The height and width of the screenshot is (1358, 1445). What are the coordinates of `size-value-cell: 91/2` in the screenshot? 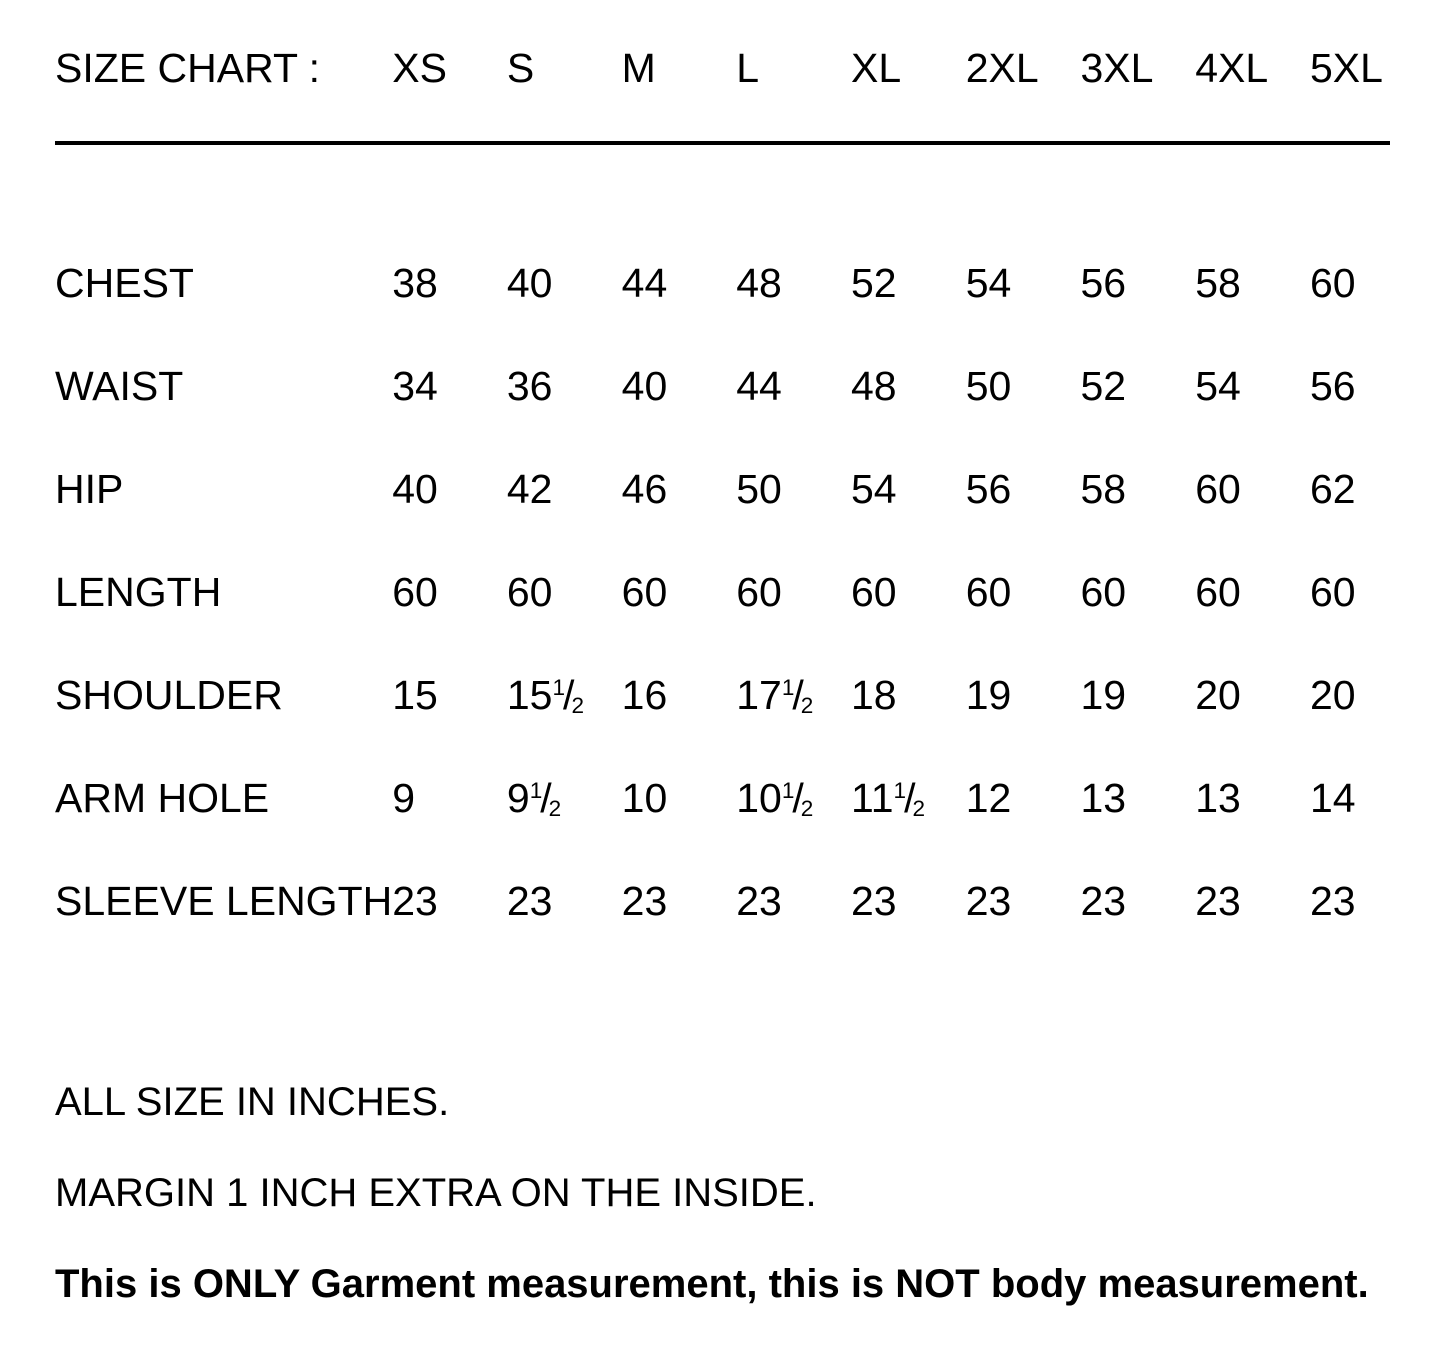 It's located at (534, 798).